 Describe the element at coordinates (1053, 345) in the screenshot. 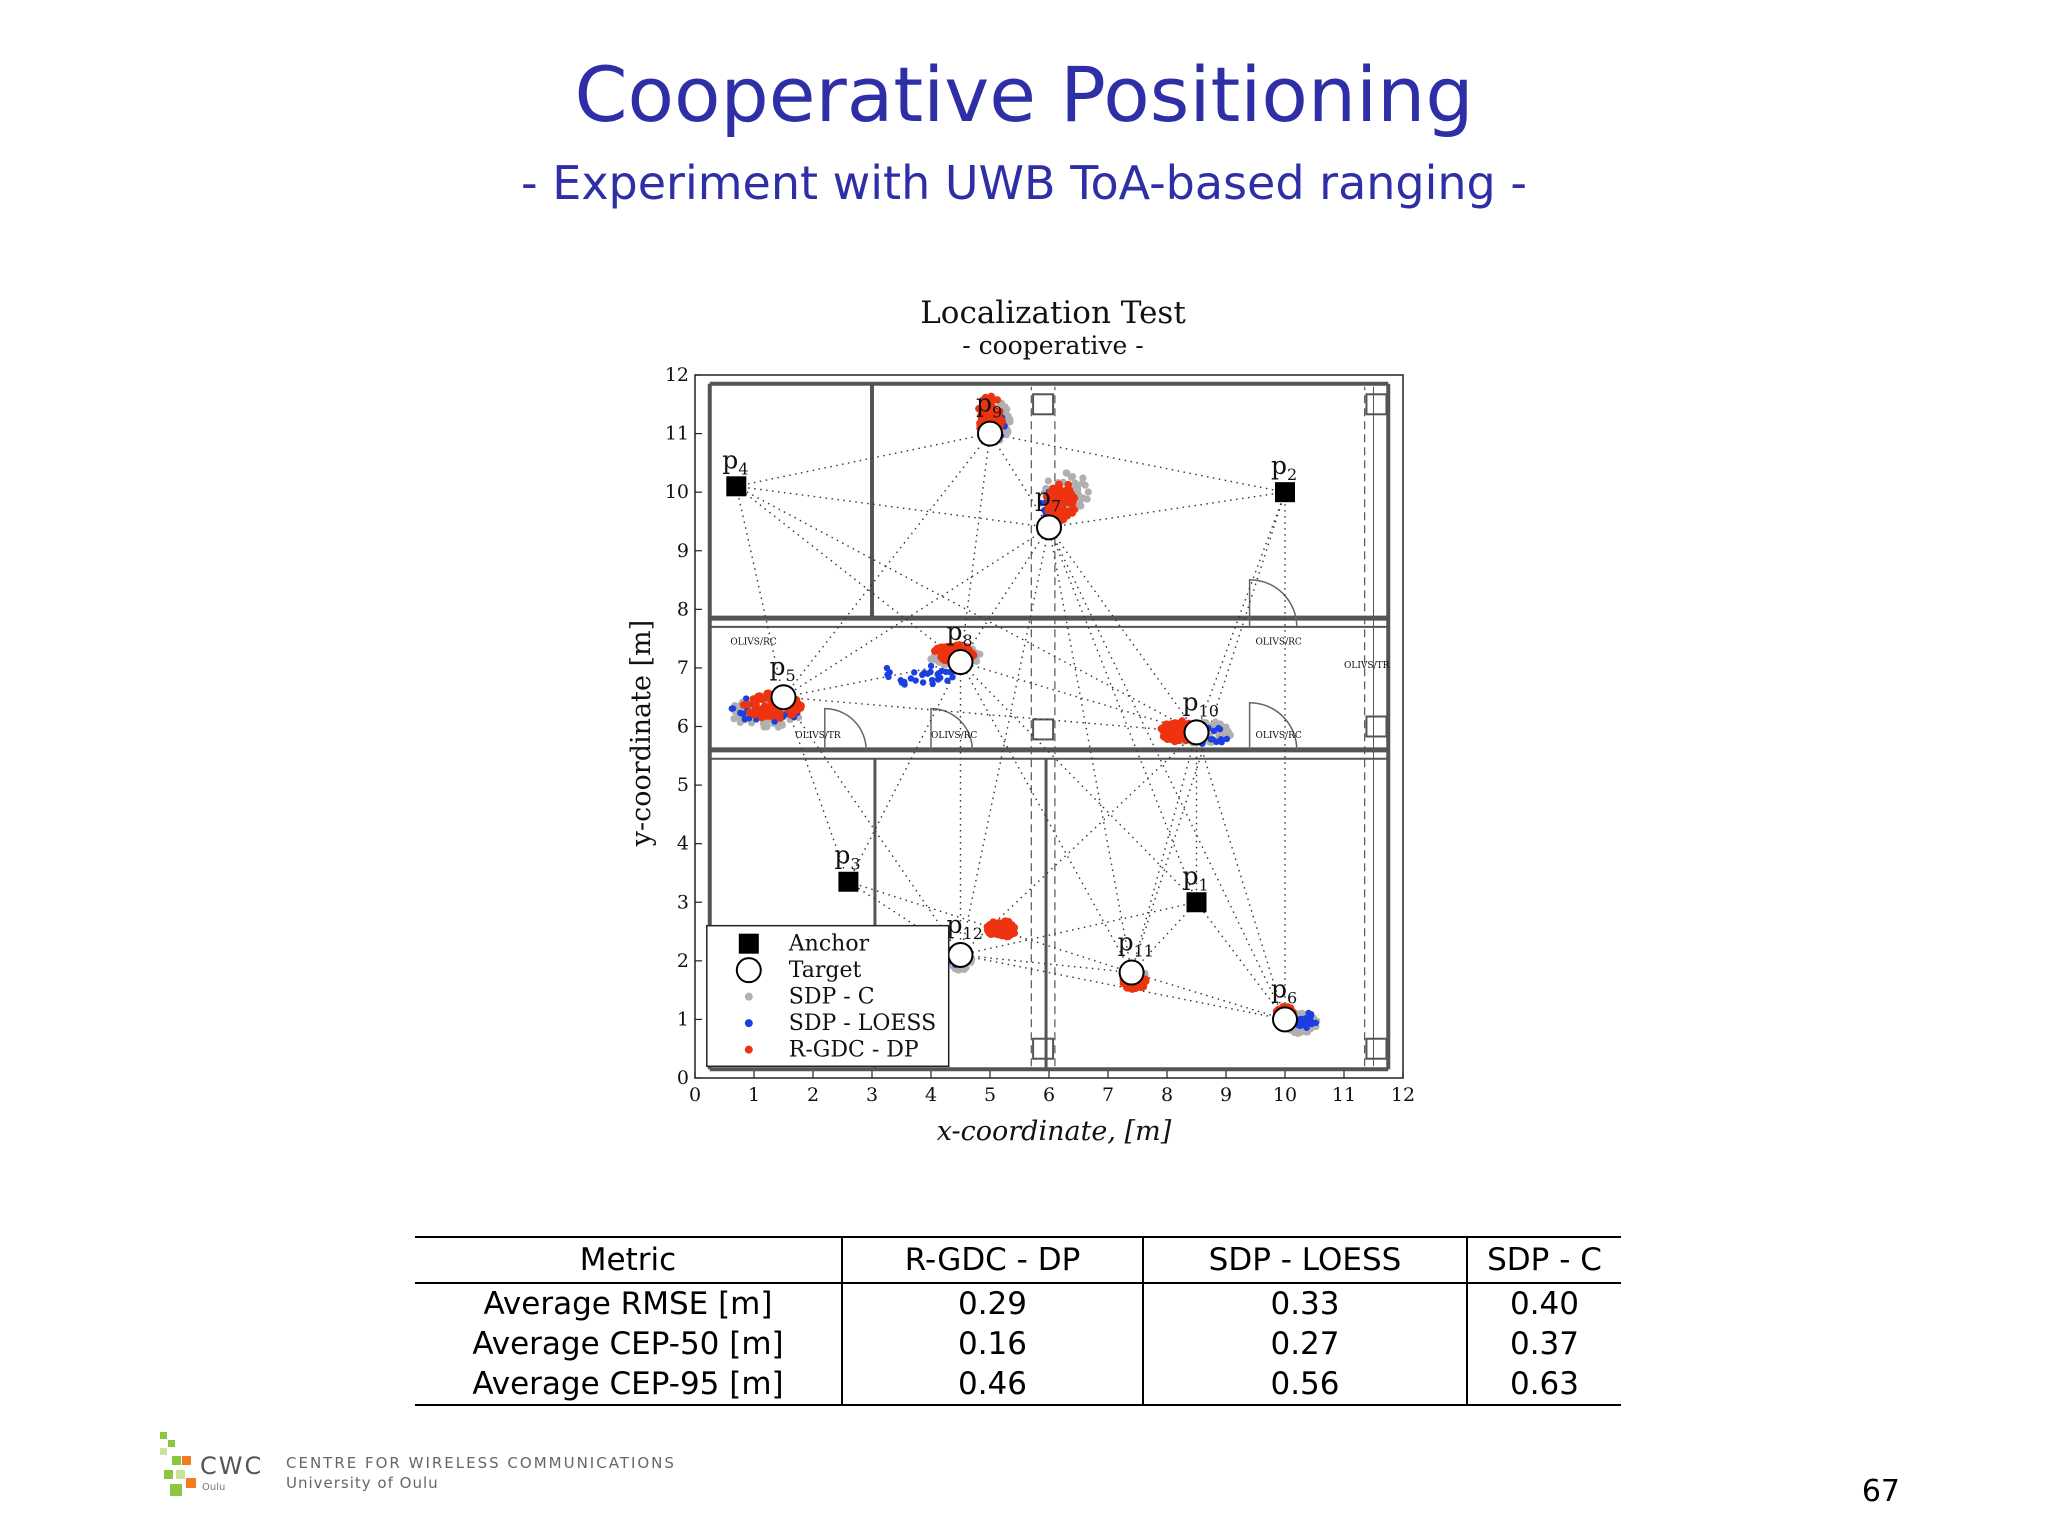

I see `chart-subtitle: - cooperative -` at that location.